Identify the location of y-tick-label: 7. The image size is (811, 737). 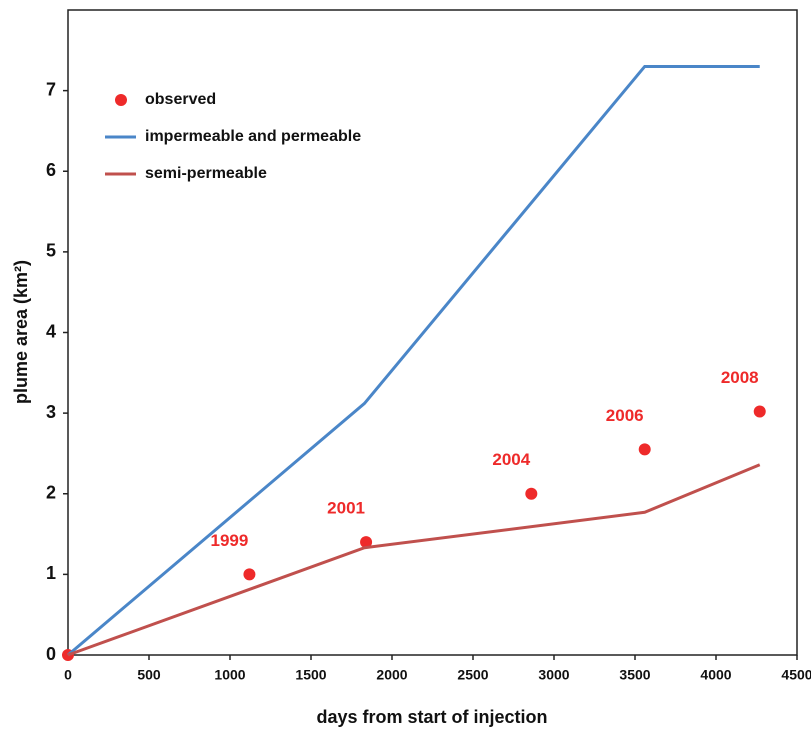
(51, 89).